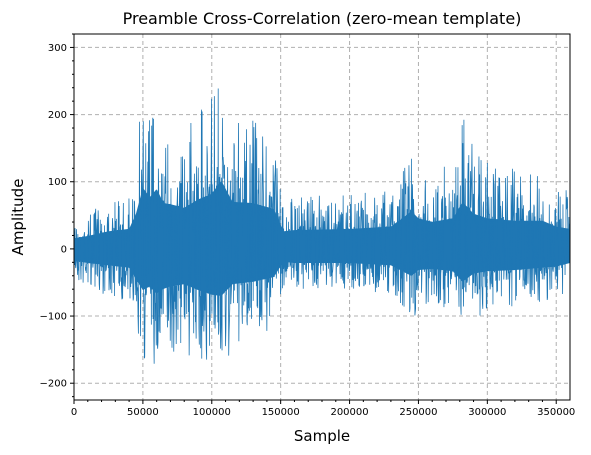 The width and height of the screenshot is (591, 455). What do you see at coordinates (212, 412) in the screenshot?
I see `x-tick-label: 100000` at bounding box center [212, 412].